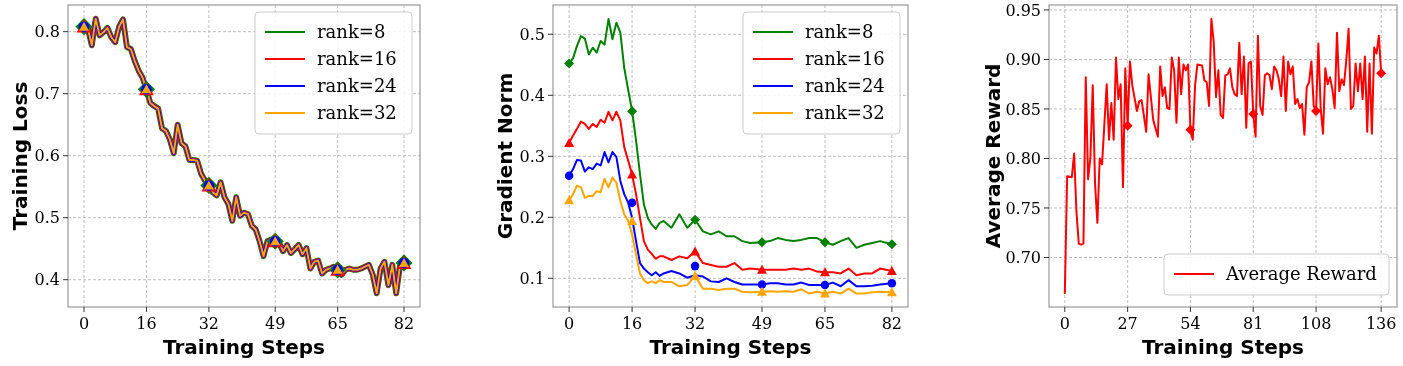 This screenshot has height=366, width=1403. I want to click on y-axis-title: Training Loss, so click(20, 156).